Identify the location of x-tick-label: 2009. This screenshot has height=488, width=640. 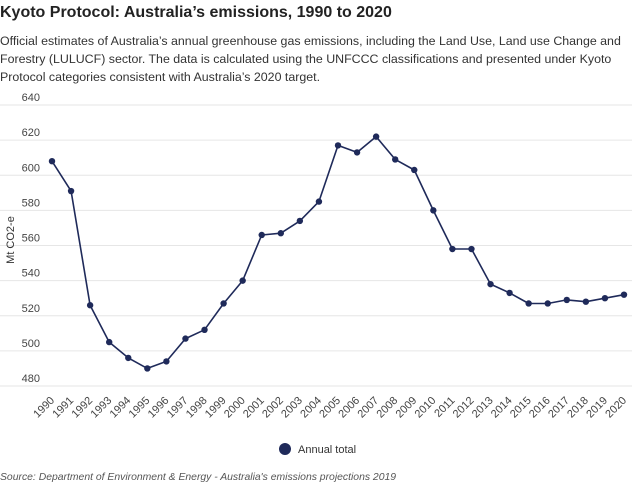
(407, 408).